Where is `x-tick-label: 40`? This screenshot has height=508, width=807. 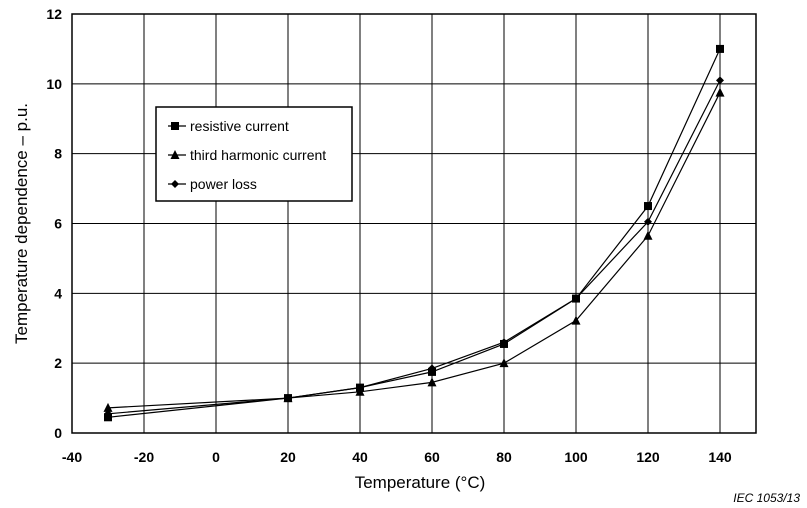
x-tick-label: 40 is located at coordinates (360, 457).